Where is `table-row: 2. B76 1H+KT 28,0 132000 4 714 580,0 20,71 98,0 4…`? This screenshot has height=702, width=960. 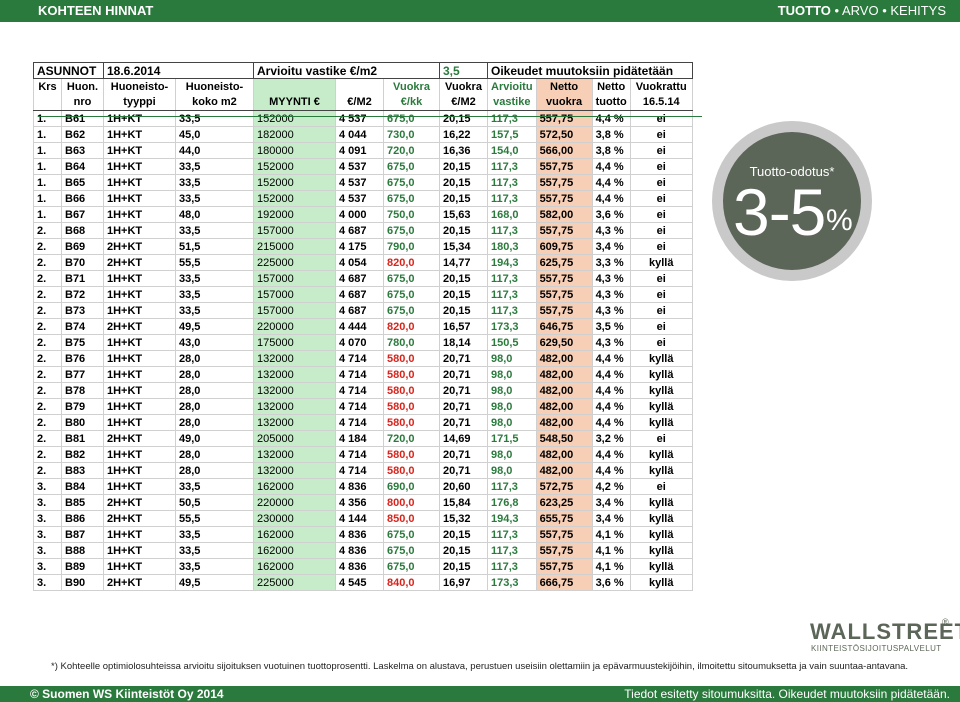 table-row: 2. B76 1H+KT 28,0 132000 4 714 580,0 20,71 98,0 4… is located at coordinates (363, 358).